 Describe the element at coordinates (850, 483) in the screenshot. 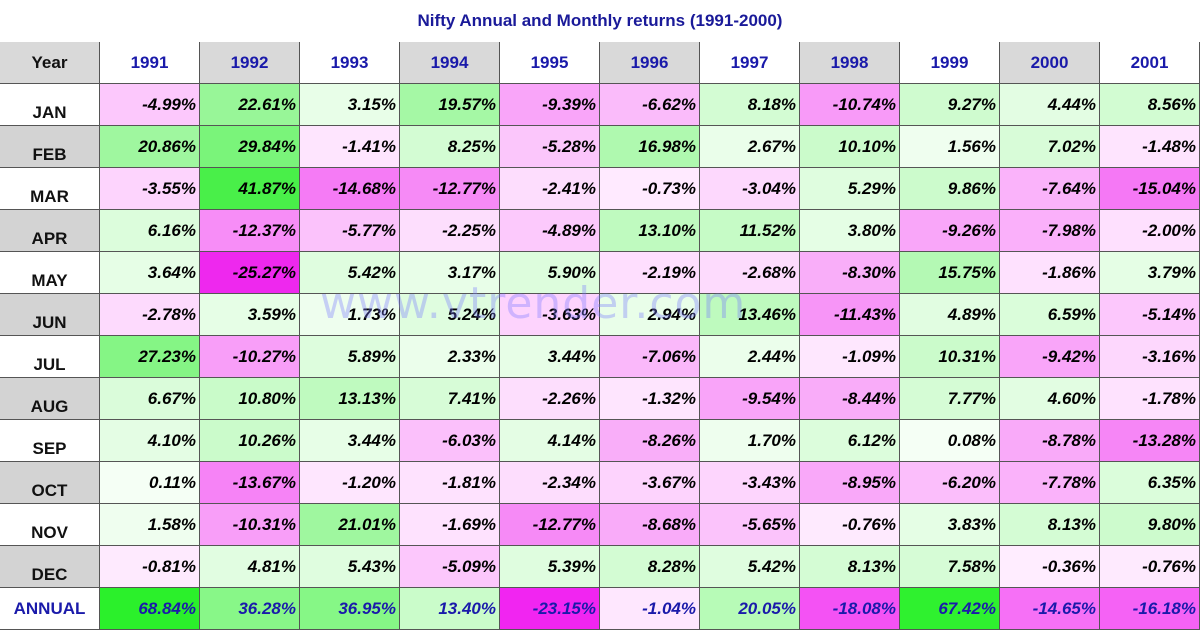

I see `return-cell: -8.95%` at that location.